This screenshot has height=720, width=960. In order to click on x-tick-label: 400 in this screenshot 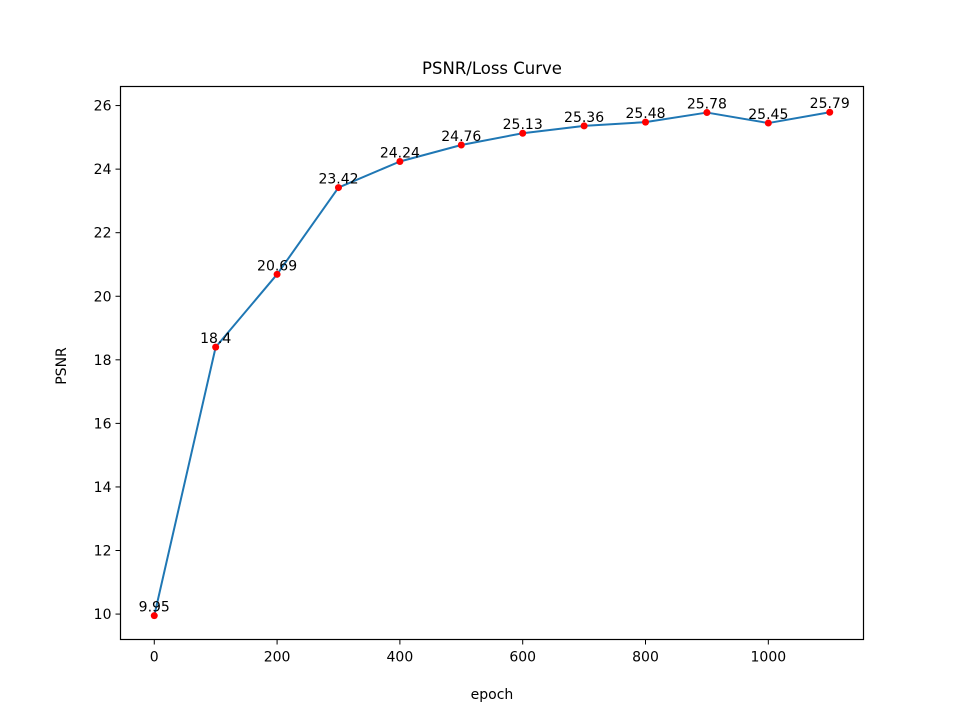, I will do `click(400, 658)`.